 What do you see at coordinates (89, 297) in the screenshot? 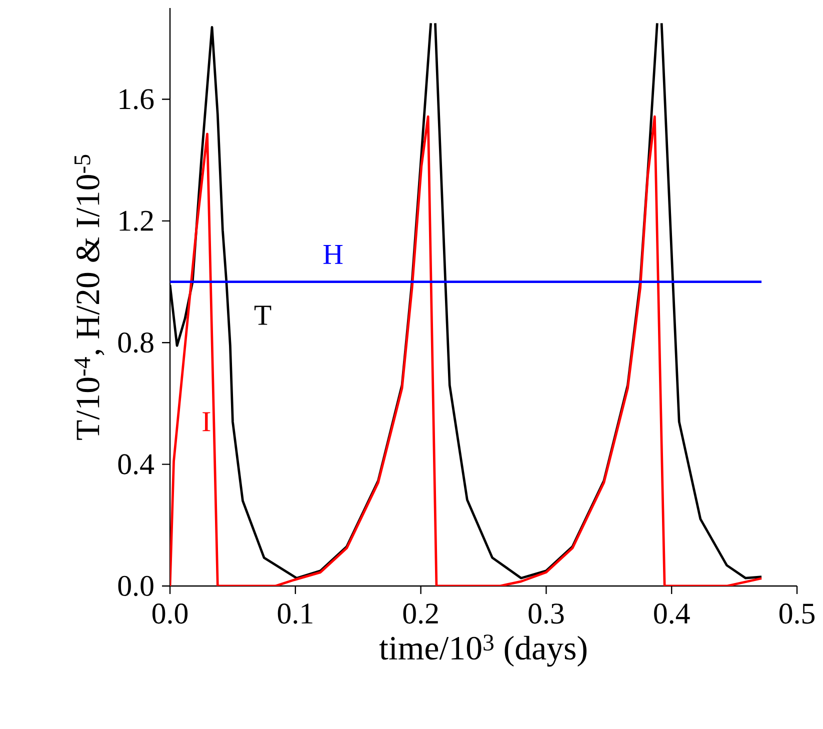
I see `y-axis-title: T/10$^{-4}$, H/20 & I/10$^{-5}$` at bounding box center [89, 297].